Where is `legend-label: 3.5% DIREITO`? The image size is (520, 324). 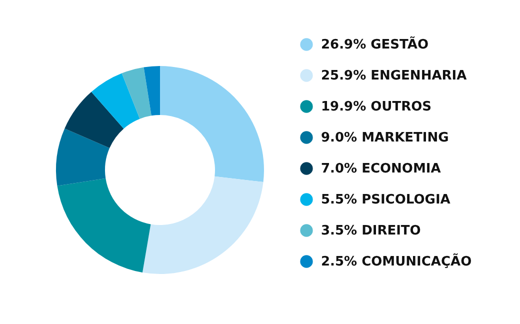
legend-label: 3.5% DIREITO is located at coordinates (371, 231).